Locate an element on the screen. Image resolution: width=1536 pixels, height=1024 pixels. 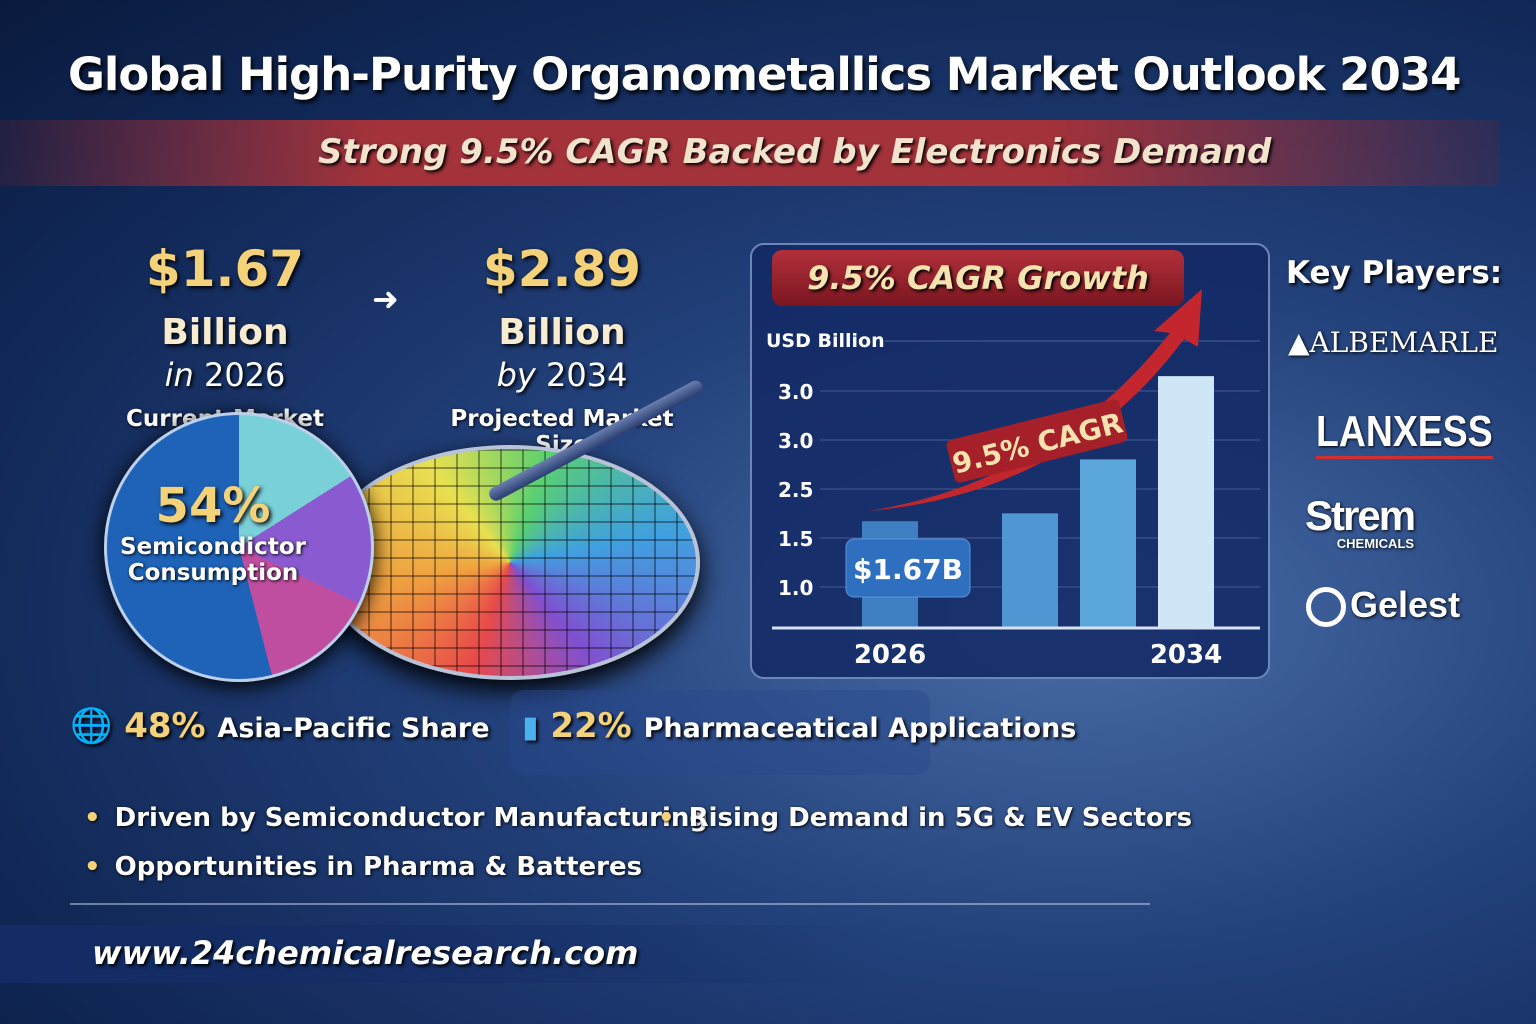
bullet-item: Driven by Semiconductor Manufacturing is located at coordinates (396, 818).